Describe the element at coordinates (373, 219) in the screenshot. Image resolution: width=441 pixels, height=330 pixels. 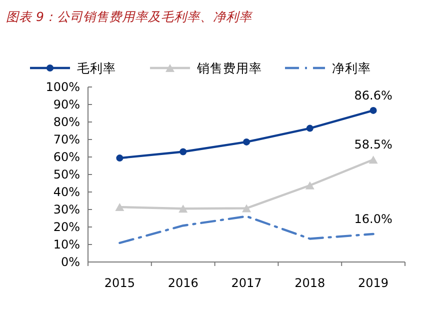
I see `data-label: 16.0%` at that location.